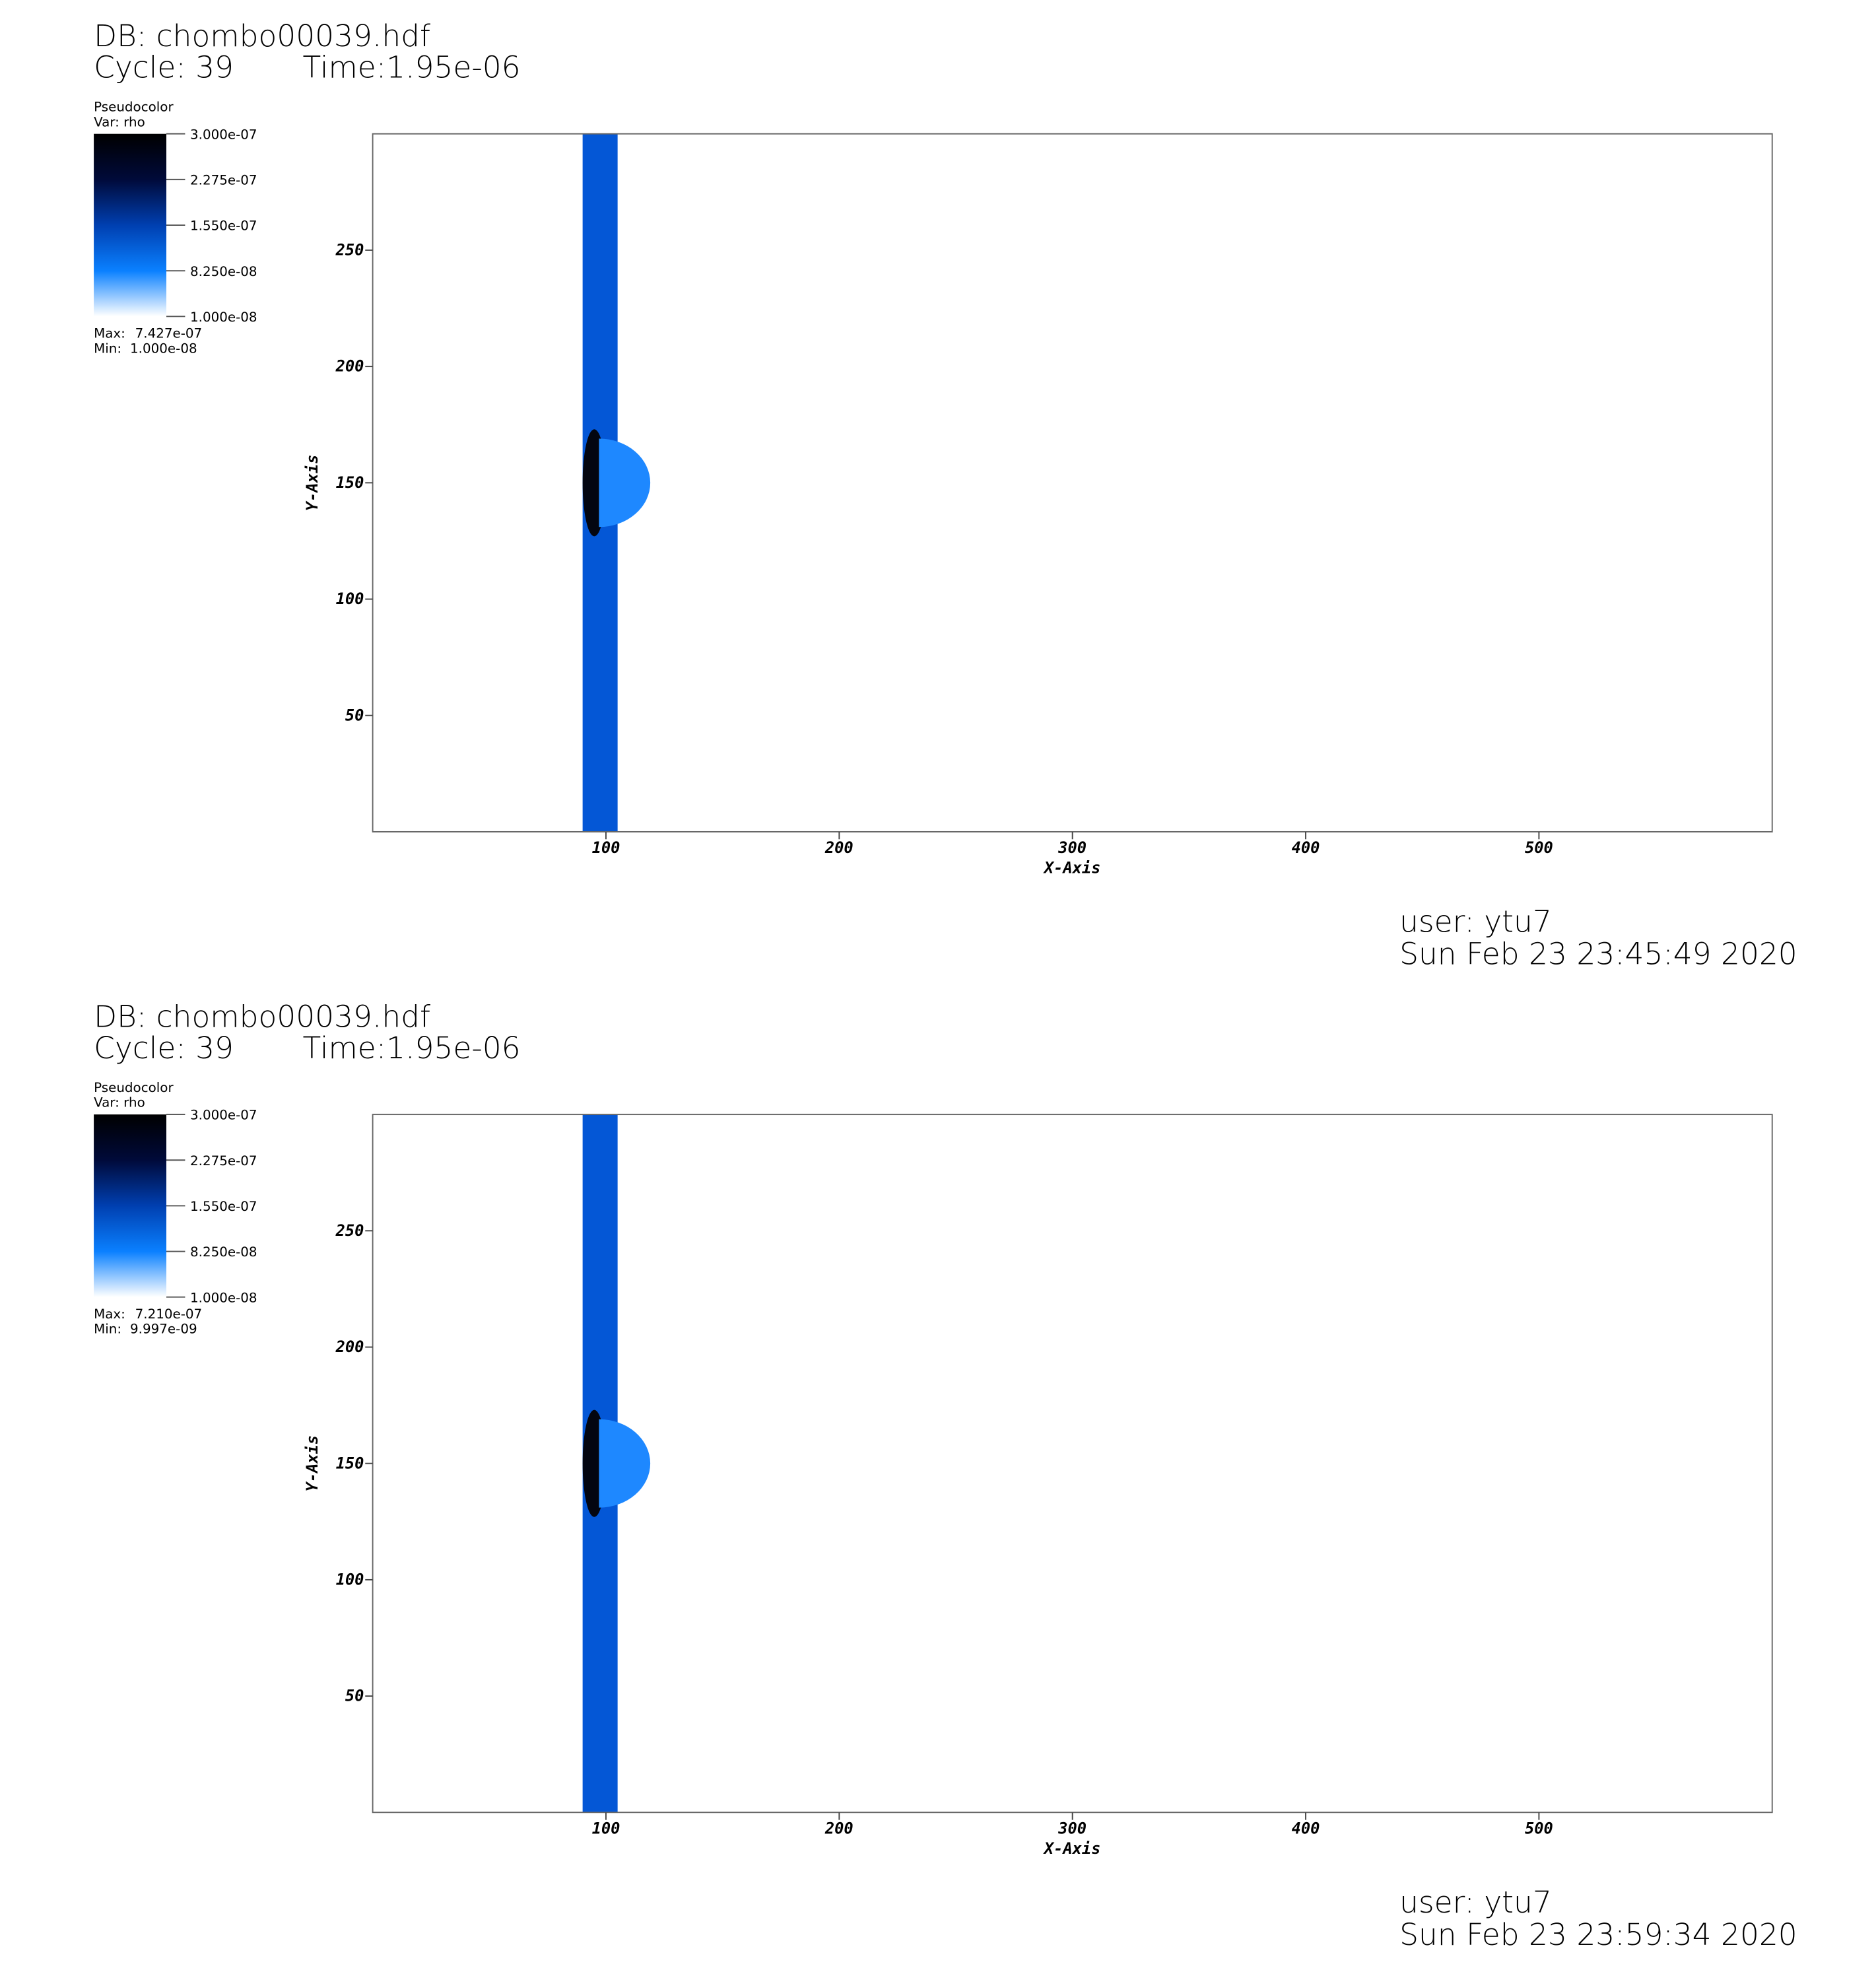 The image size is (1876, 1970). I want to click on min-value: 9.997e-09, so click(163, 1330).